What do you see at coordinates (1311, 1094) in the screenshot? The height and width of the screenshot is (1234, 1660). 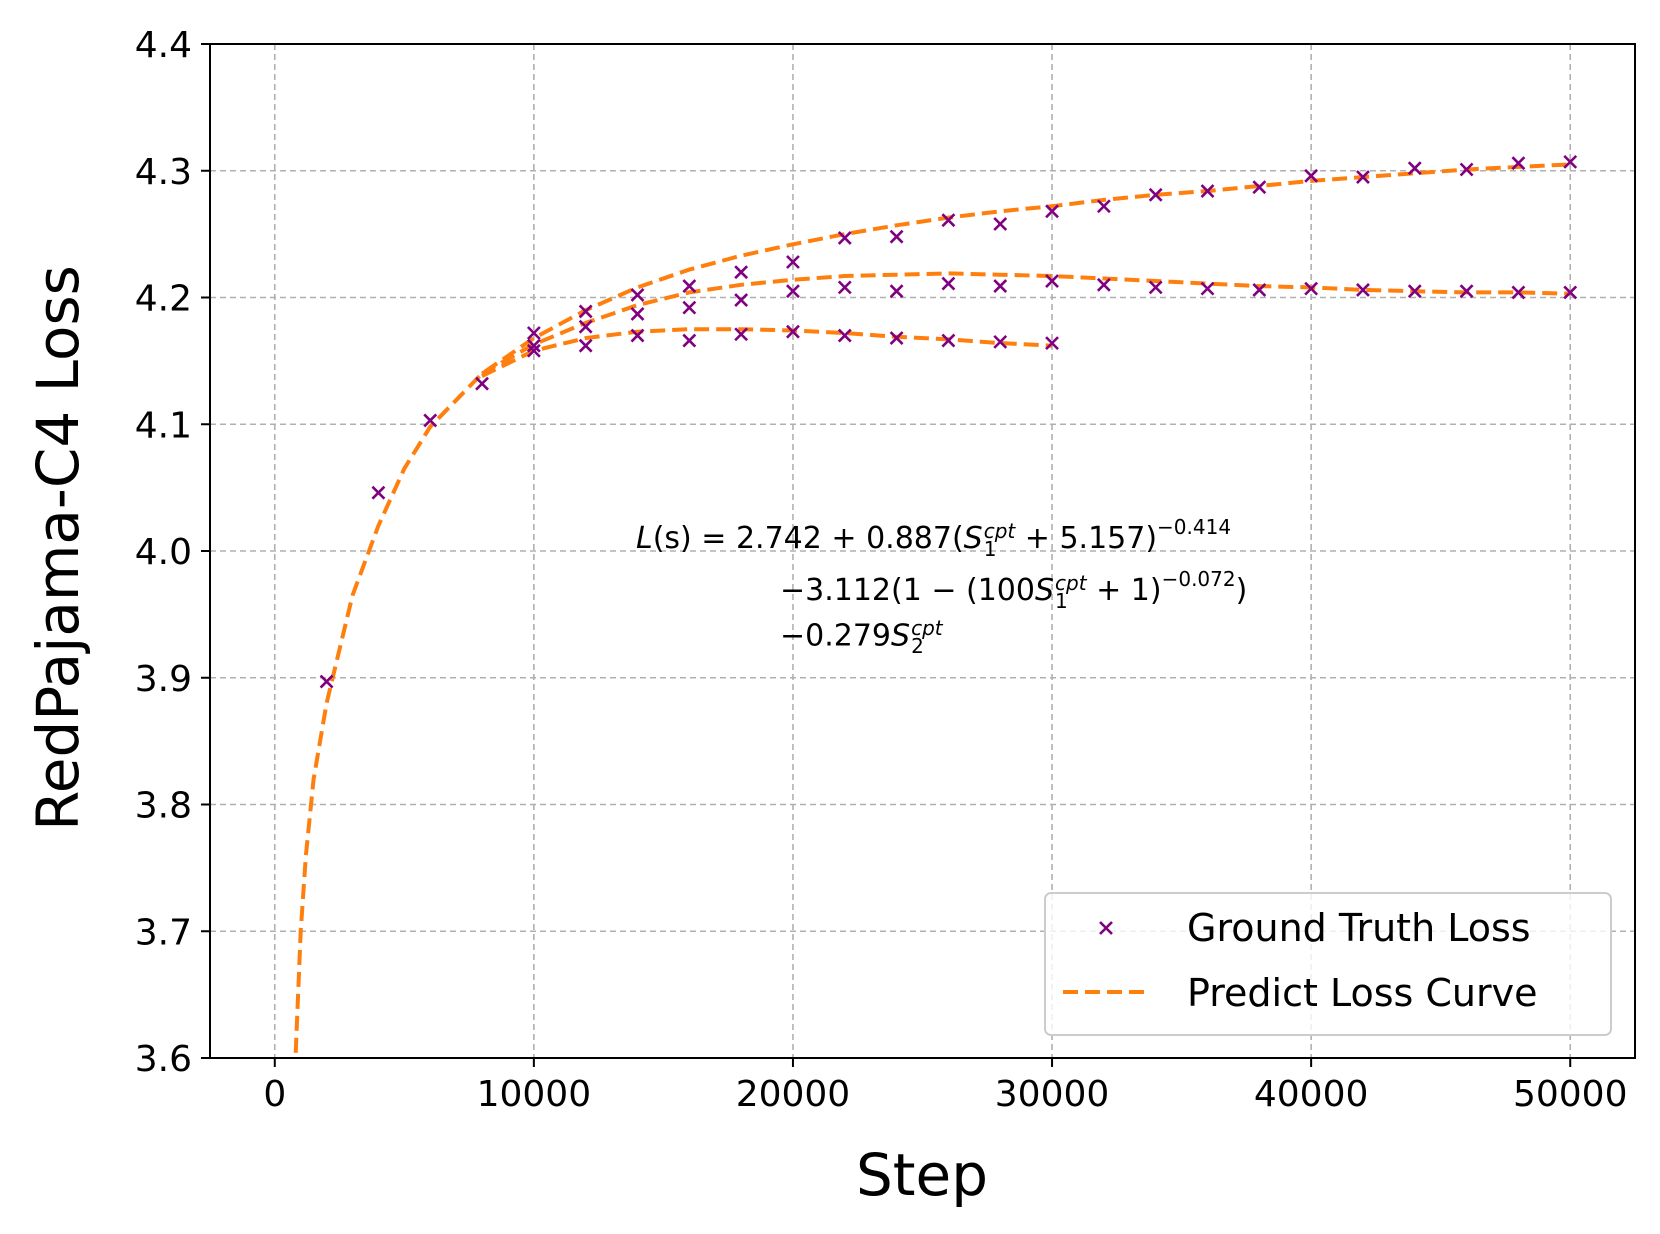 I see `x-tick-label: 40000` at bounding box center [1311, 1094].